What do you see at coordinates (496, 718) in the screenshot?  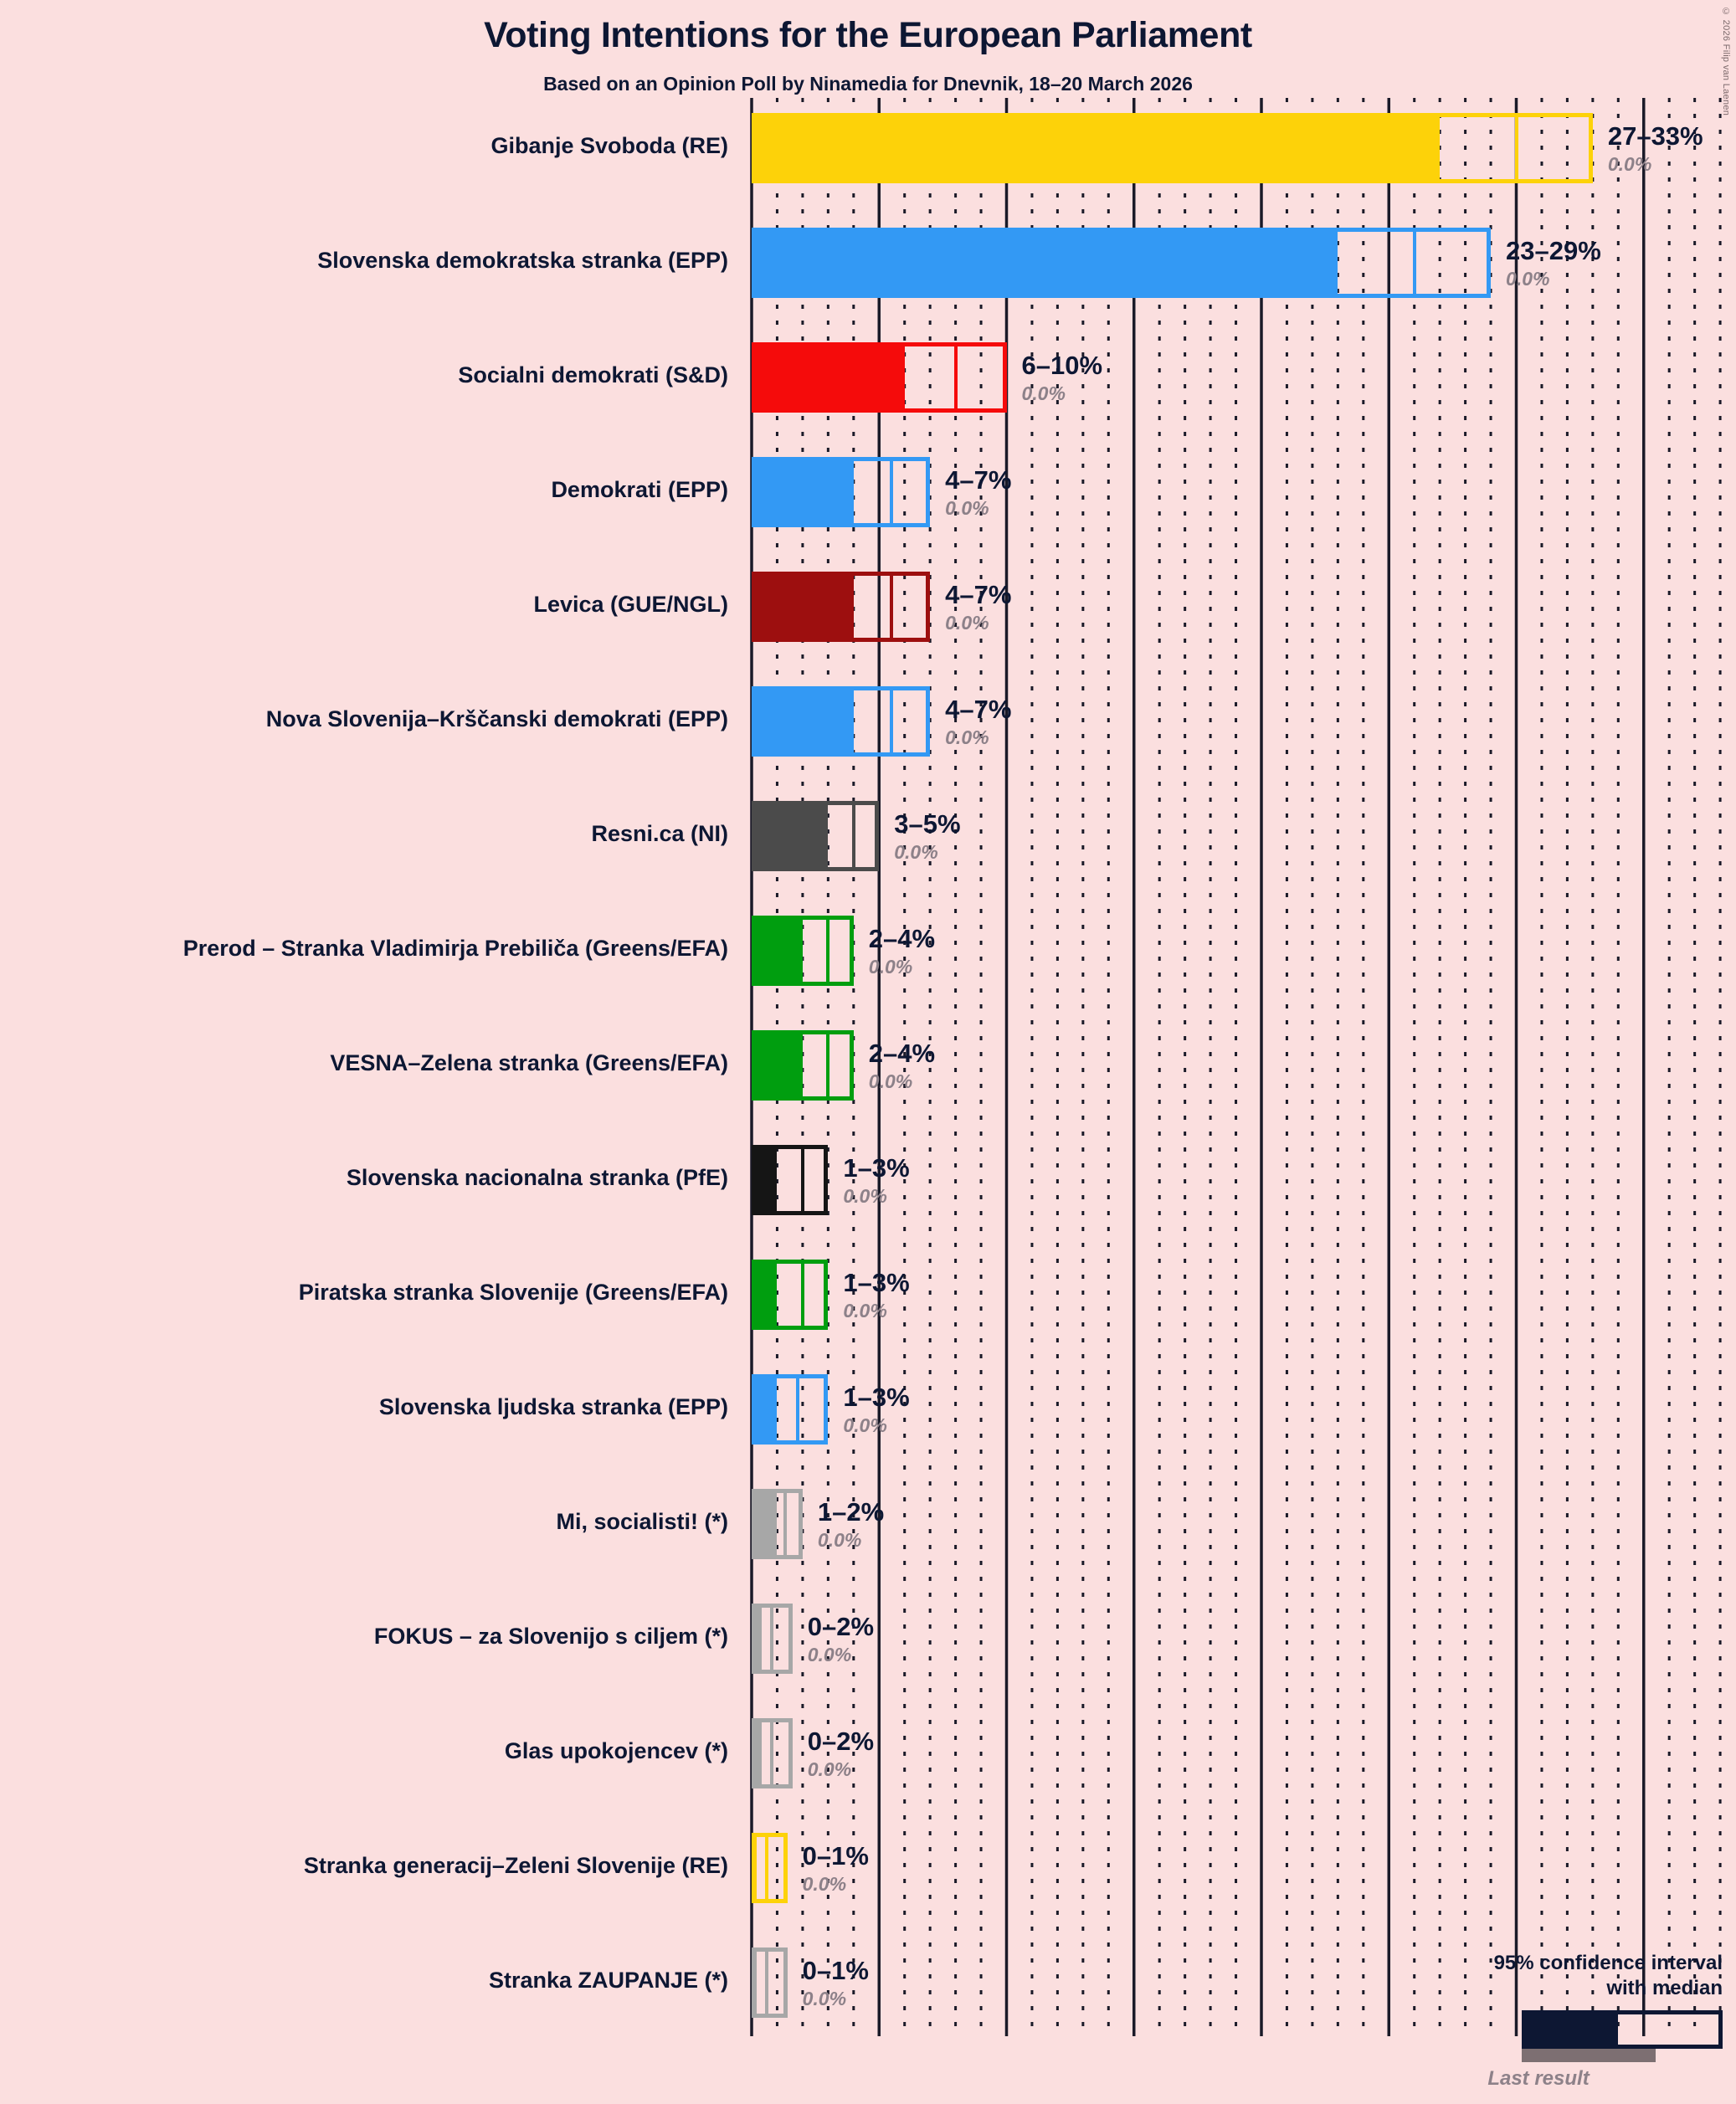 I see `party-label: Nova Slovenija–Krščanski demokrati (EPP)` at bounding box center [496, 718].